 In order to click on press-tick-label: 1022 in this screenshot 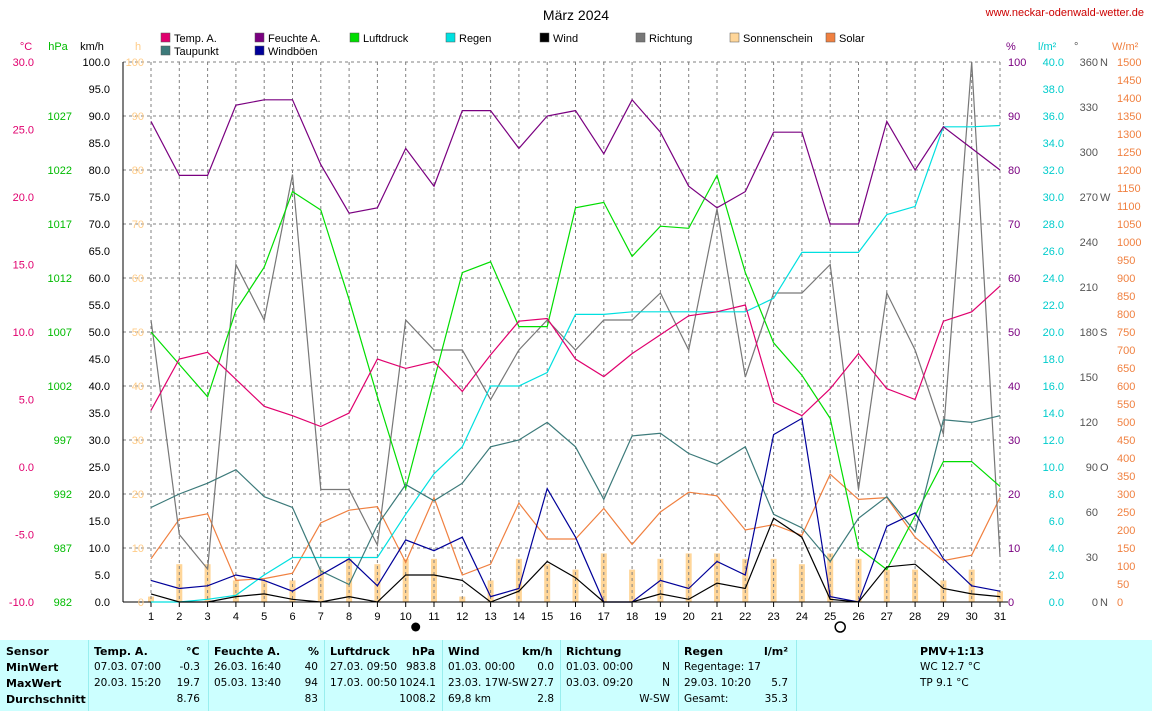, I will do `click(60, 171)`.